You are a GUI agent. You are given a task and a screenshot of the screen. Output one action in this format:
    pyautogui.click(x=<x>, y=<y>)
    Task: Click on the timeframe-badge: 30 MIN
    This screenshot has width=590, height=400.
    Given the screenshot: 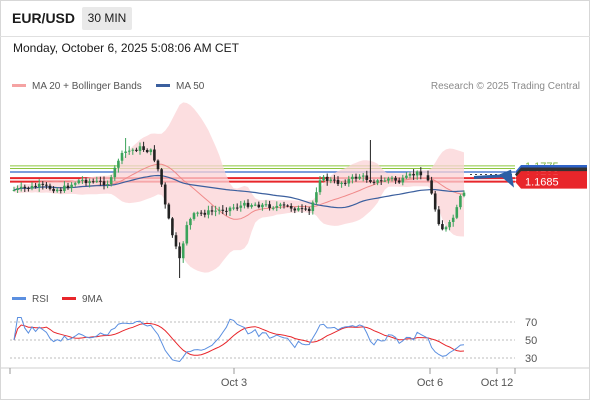 What is the action you would take?
    pyautogui.click(x=107, y=18)
    